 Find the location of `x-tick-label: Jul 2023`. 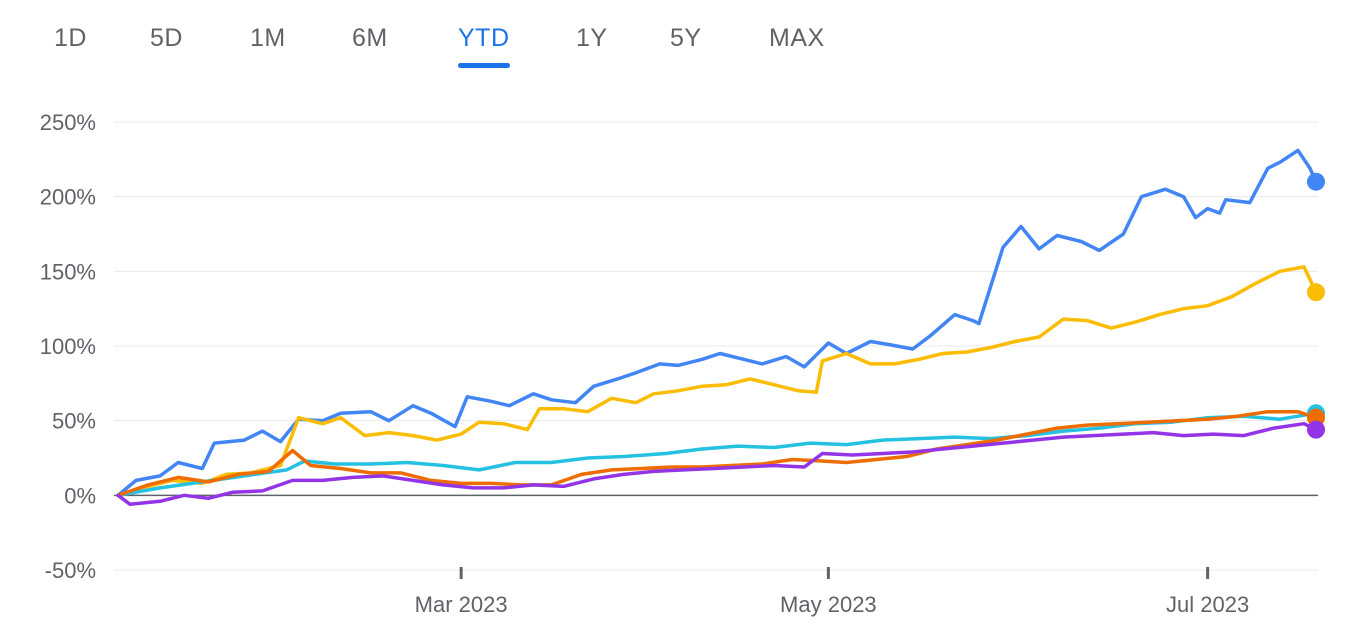

x-tick-label: Jul 2023 is located at coordinates (1207, 604).